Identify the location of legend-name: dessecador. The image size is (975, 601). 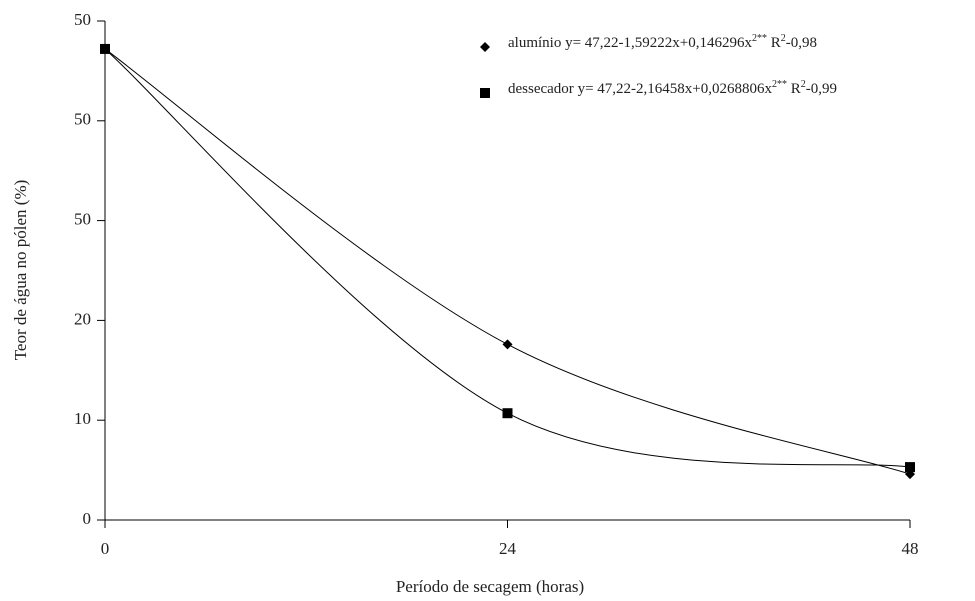
(541, 89).